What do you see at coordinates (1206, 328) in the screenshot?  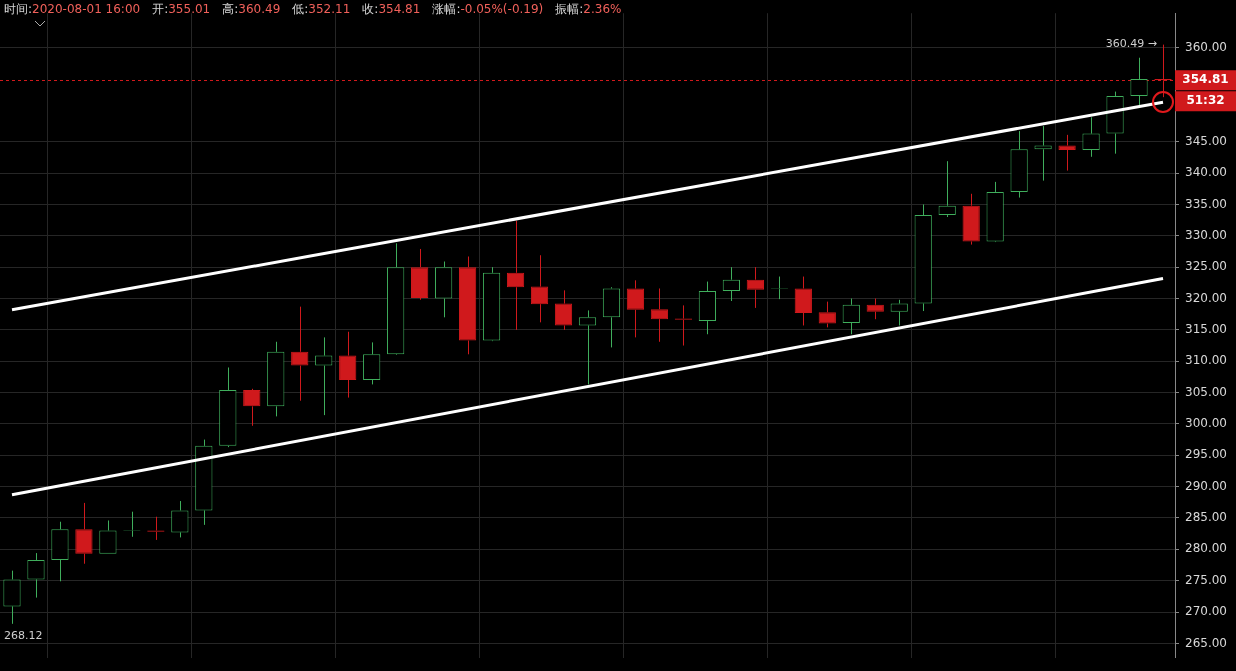 I see `y-tick-label: 315.00` at bounding box center [1206, 328].